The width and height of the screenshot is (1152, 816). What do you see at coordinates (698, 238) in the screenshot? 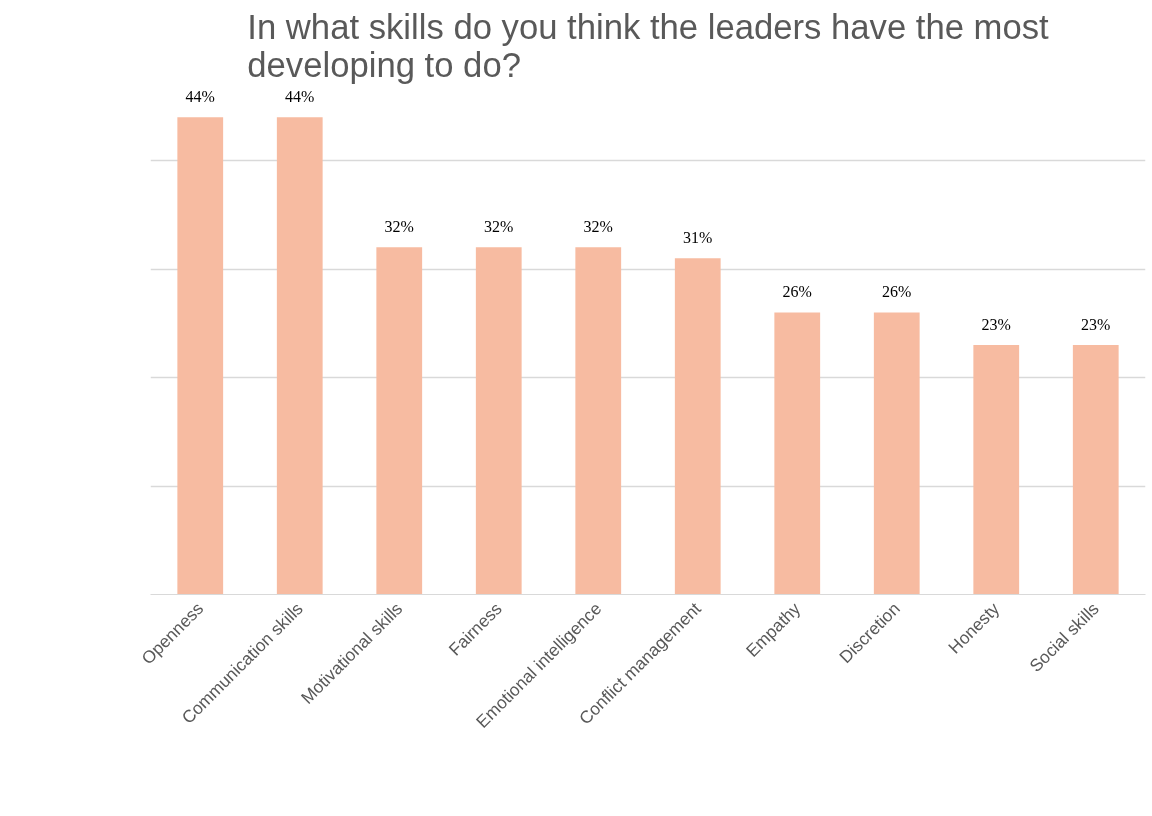
I see `data-label: 31%` at bounding box center [698, 238].